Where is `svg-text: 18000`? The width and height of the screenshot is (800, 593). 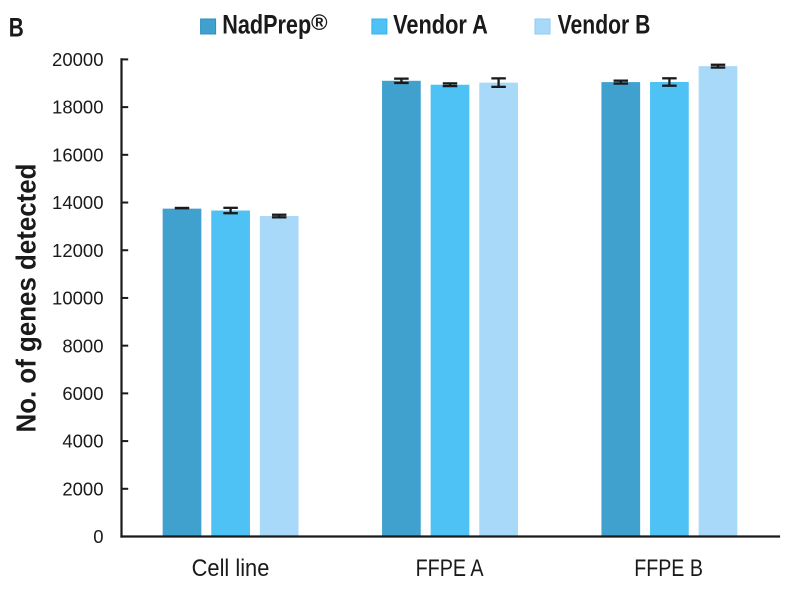 svg-text: 18000 is located at coordinates (77, 107).